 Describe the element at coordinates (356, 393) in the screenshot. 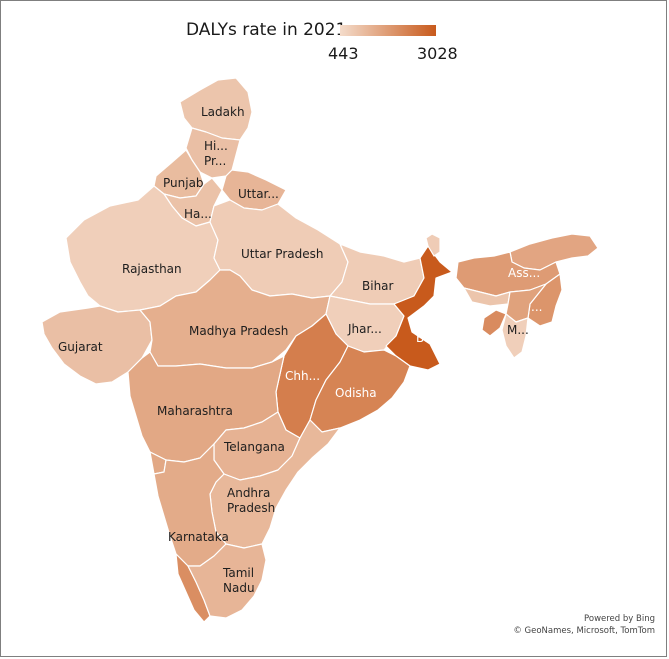

I see `label-odisha: Odisha` at that location.